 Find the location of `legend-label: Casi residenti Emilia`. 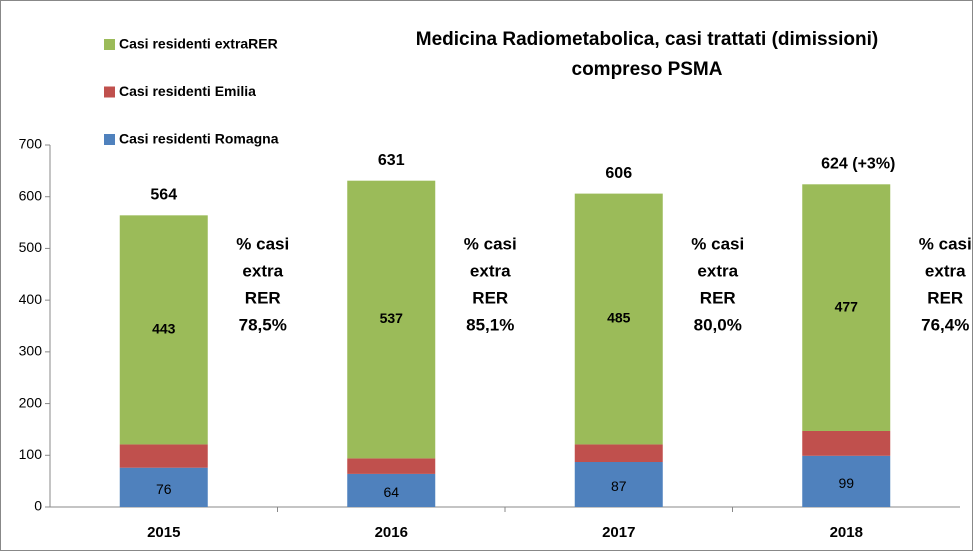

legend-label: Casi residenti Emilia is located at coordinates (187, 91).